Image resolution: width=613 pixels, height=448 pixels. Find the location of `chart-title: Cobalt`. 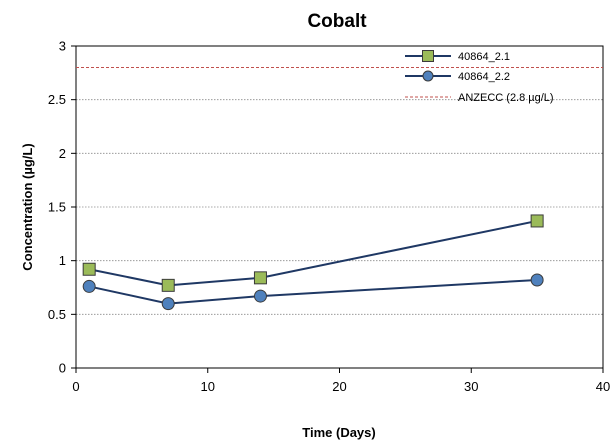

chart-title: Cobalt is located at coordinates (337, 21).